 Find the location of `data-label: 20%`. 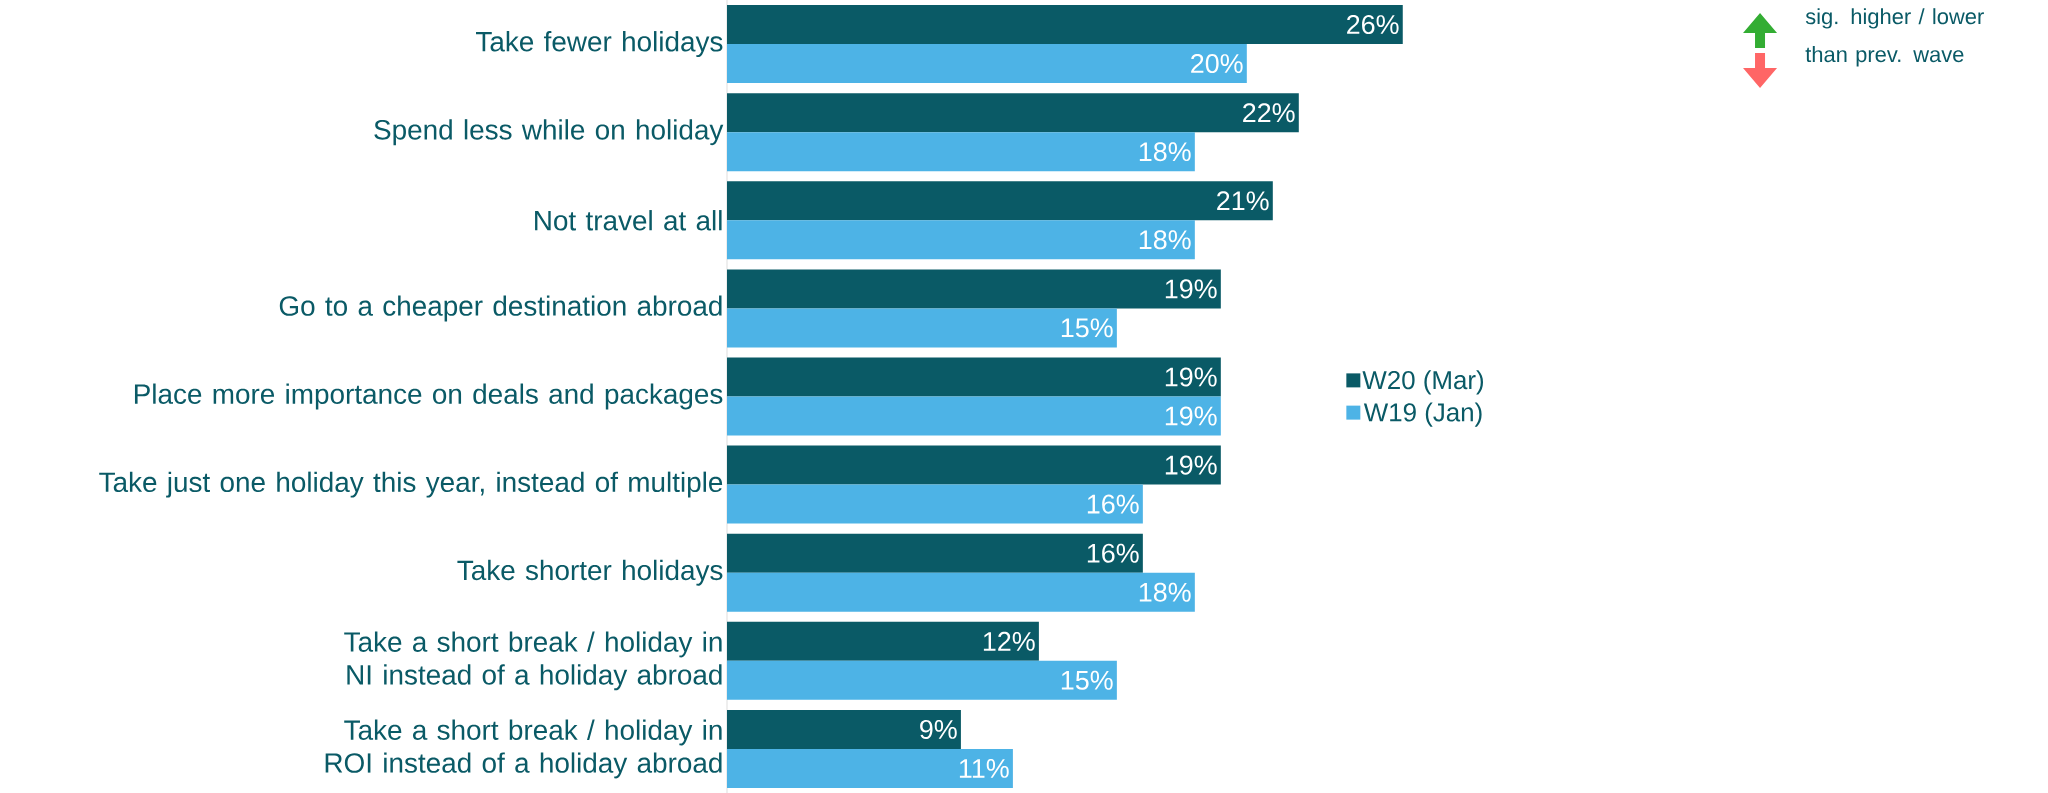

data-label: 20% is located at coordinates (1217, 64).